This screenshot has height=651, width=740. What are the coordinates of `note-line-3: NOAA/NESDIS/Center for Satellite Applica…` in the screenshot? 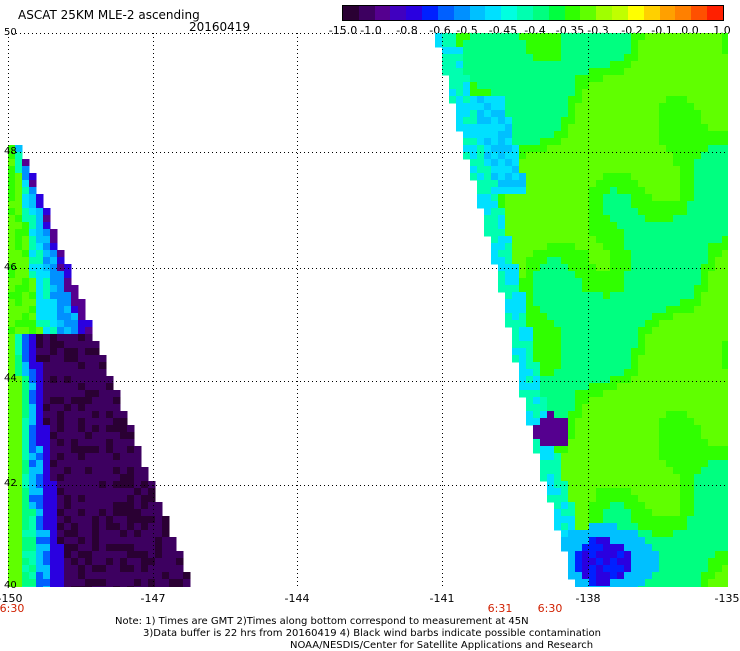 It's located at (442, 645).